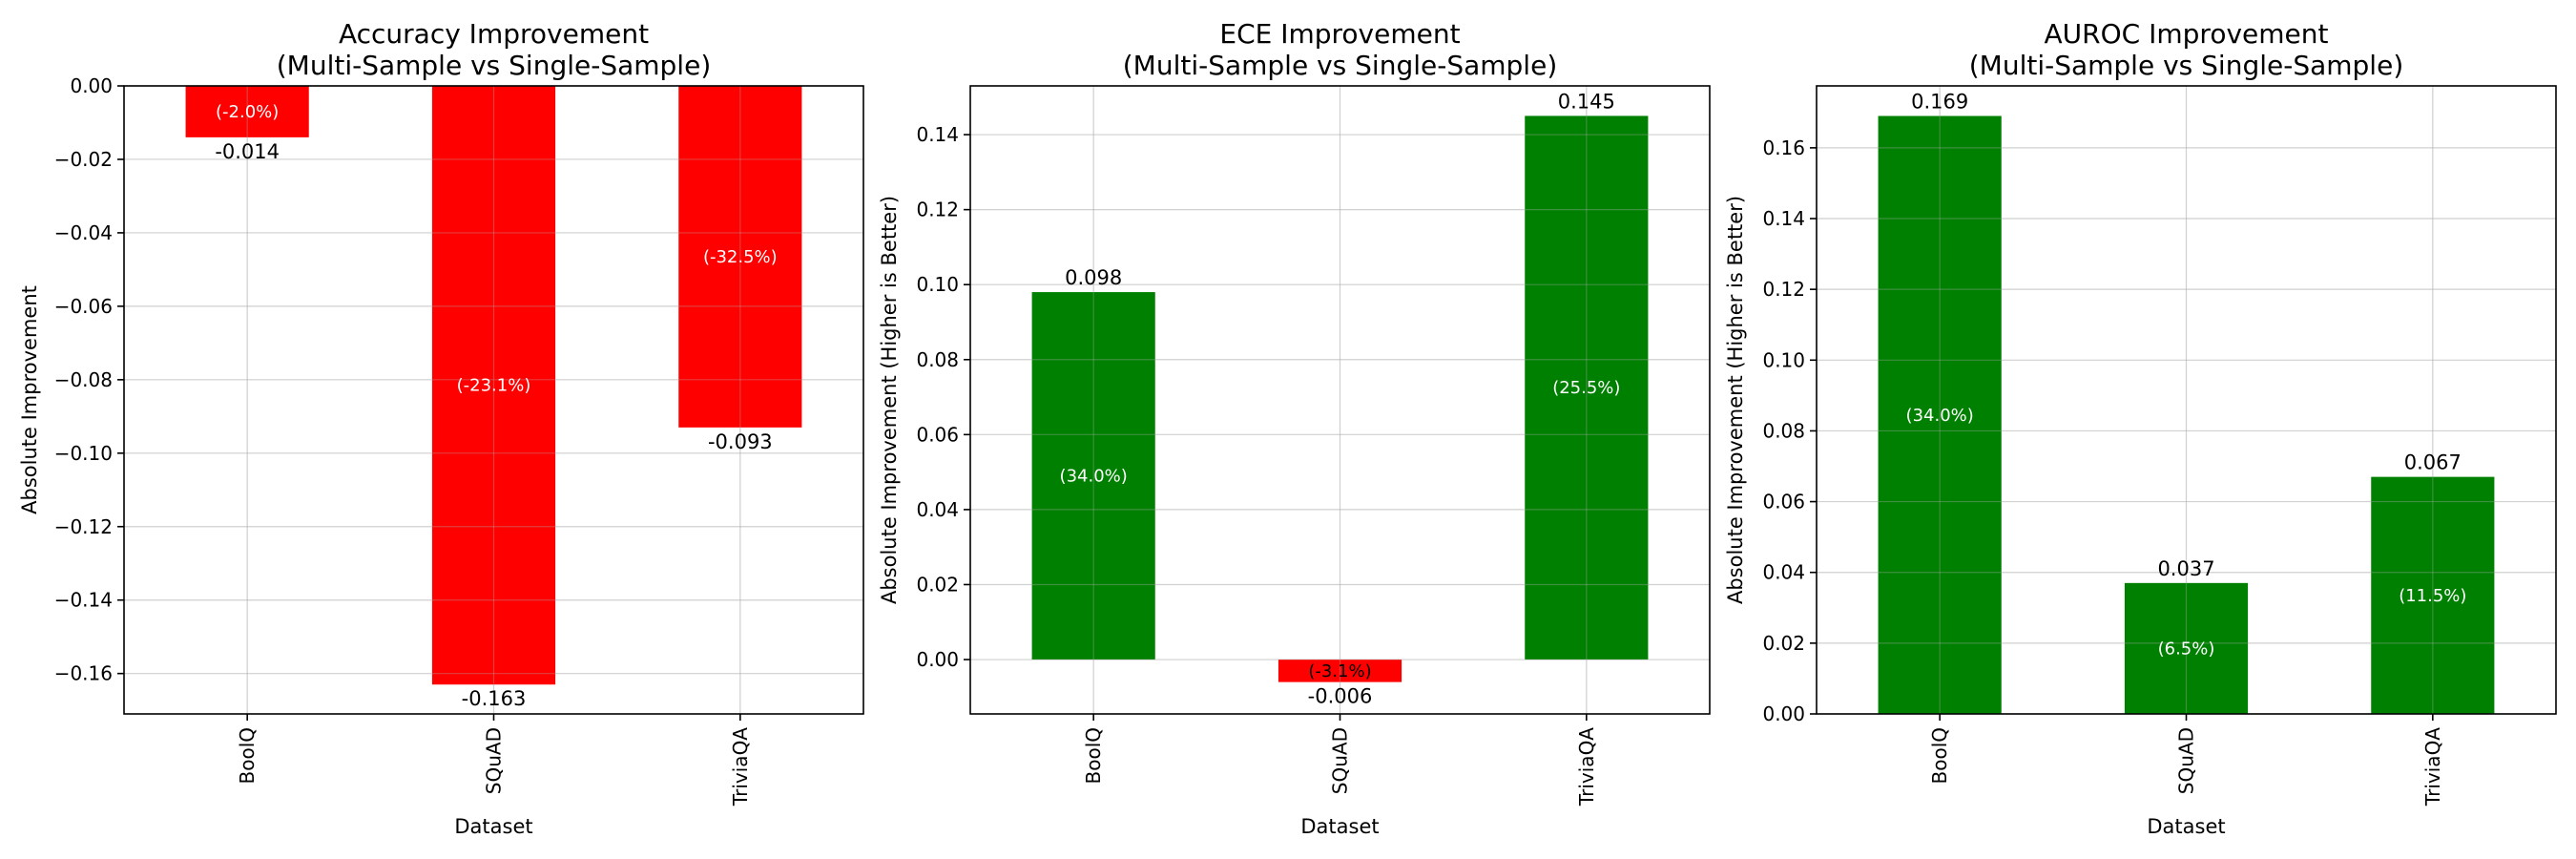 The image size is (2576, 859). Describe the element at coordinates (1093, 277) in the screenshot. I see `value-label: 0.098` at that location.